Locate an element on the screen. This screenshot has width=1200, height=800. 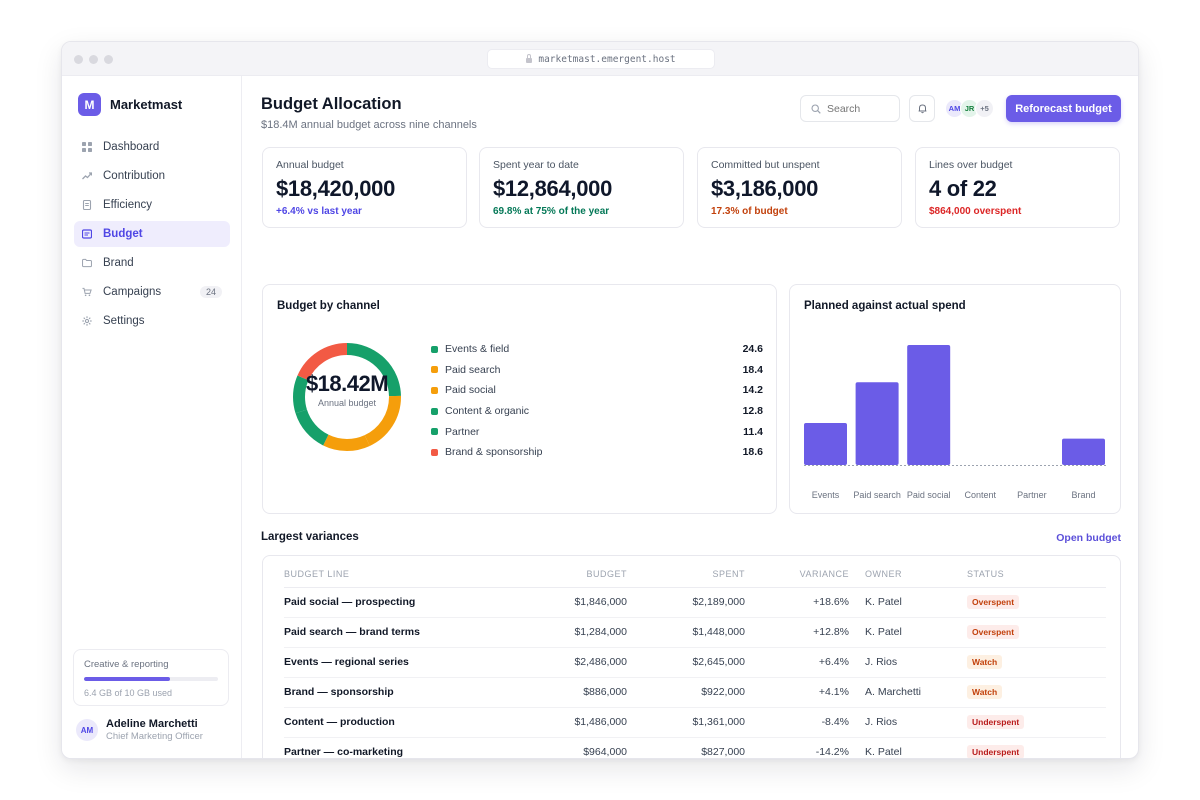
sidebar-item-brand: Brand is located at coordinates (152, 263).